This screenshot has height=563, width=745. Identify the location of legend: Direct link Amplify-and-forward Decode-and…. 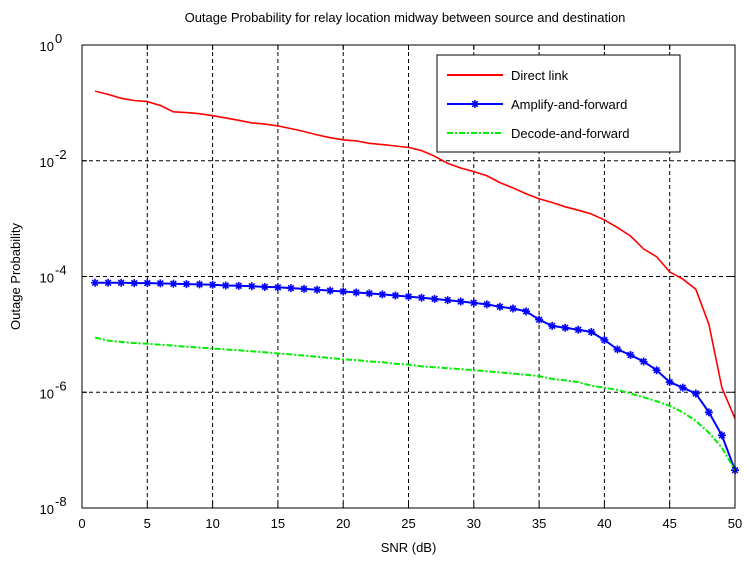
(558, 103).